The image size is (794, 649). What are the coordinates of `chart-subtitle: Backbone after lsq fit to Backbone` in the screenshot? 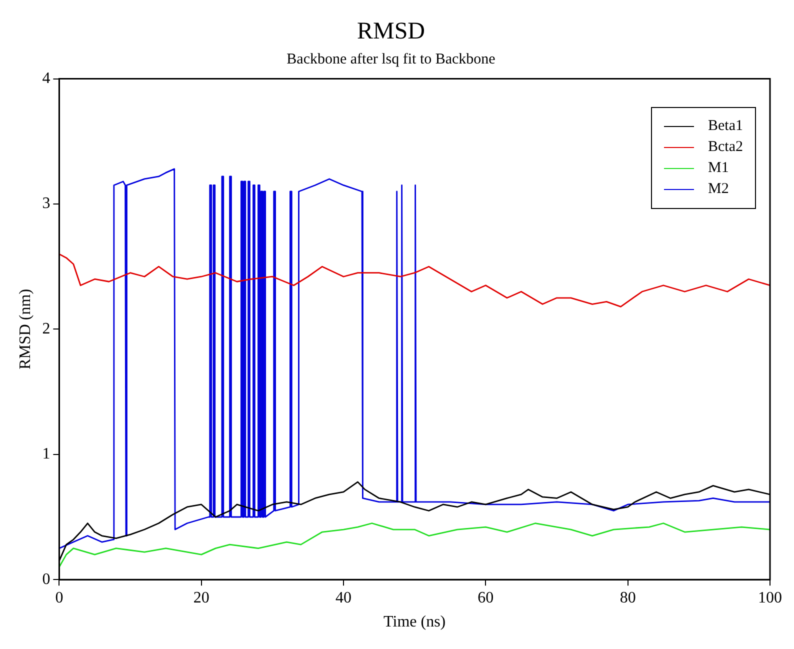 It's located at (391, 60).